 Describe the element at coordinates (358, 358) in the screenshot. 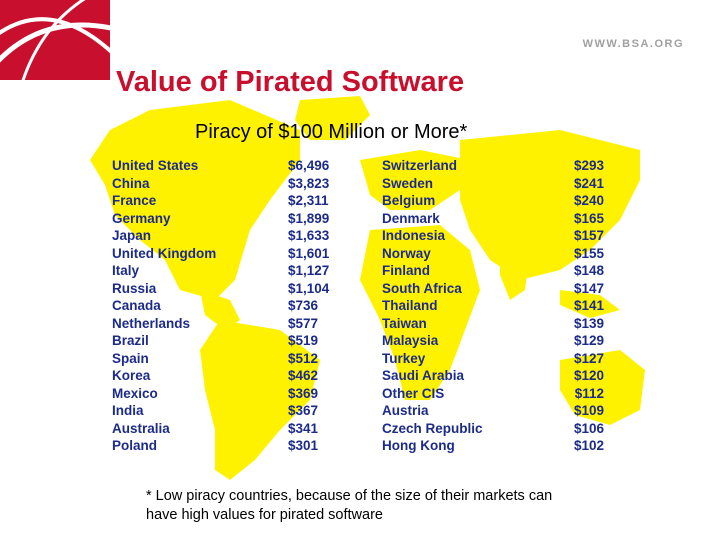

I see `table-row: Spain $512 Turkey $127` at that location.